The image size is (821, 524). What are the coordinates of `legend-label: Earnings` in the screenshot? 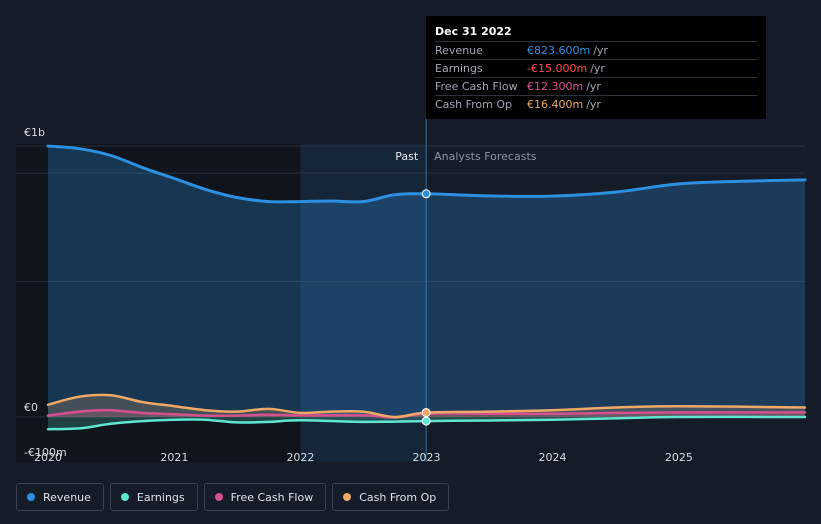 It's located at (160, 497).